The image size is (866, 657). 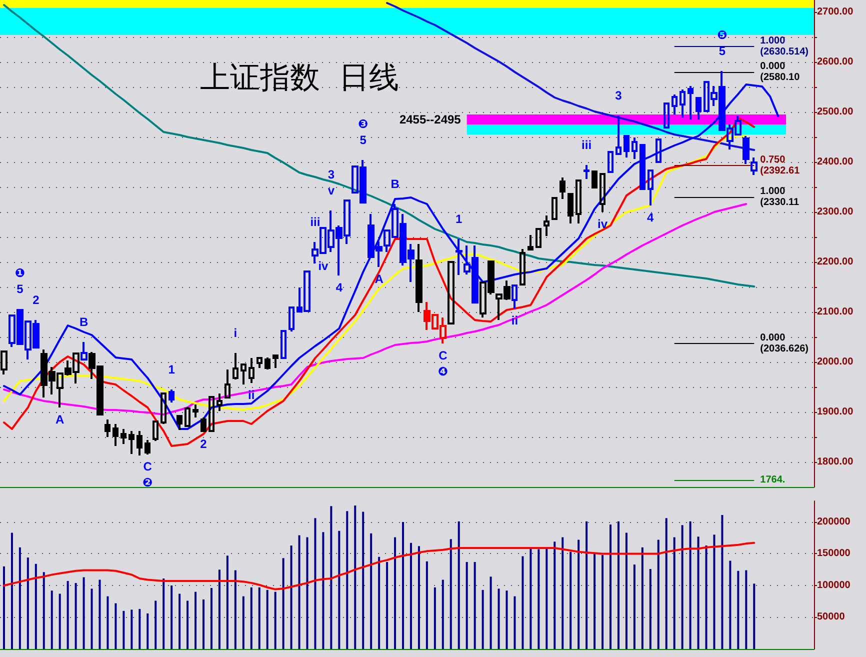 What do you see at coordinates (834, 585) in the screenshot?
I see `y-tick-label: 100000` at bounding box center [834, 585].